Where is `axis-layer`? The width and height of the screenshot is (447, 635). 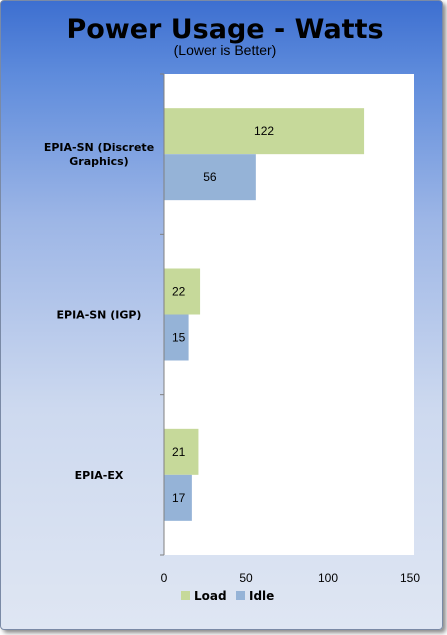
axis-layer is located at coordinates (162, 314).